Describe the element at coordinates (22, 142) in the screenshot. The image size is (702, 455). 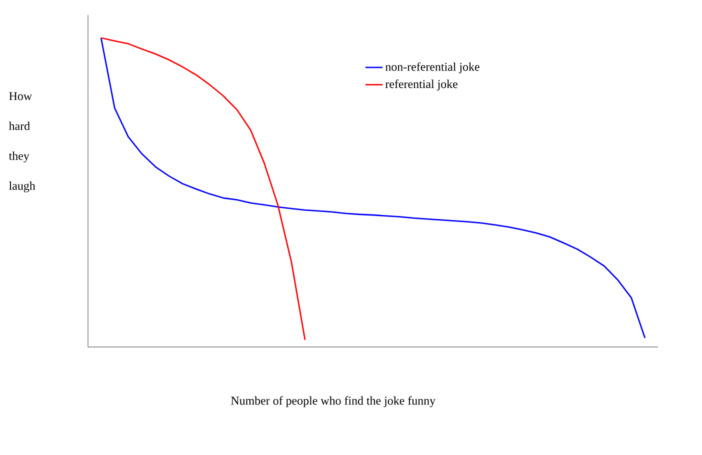
I see `text: How hard they laugh` at that location.